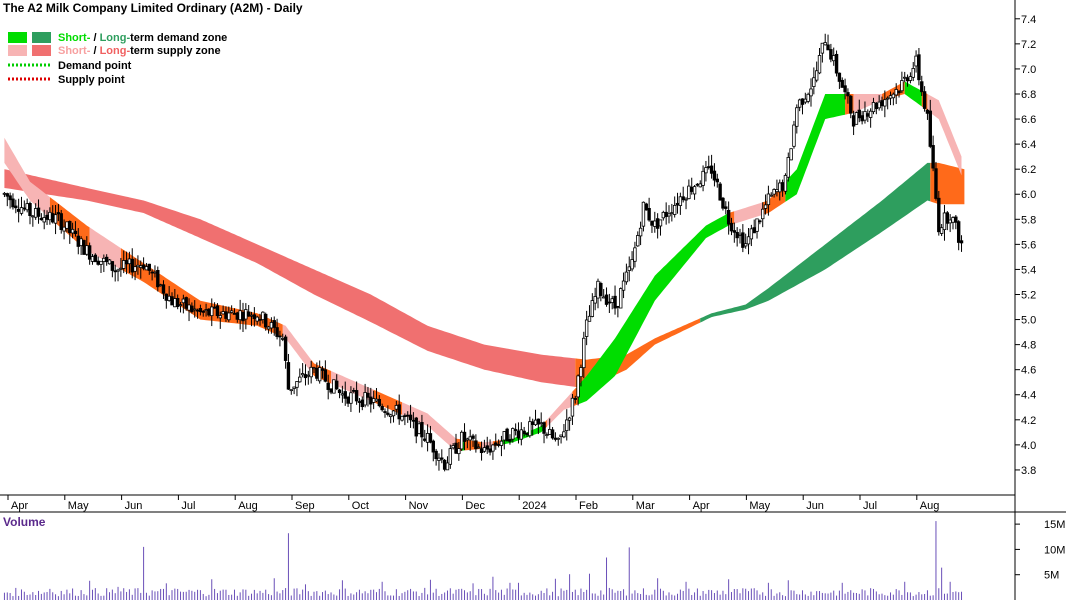 Image resolution: width=1066 pixels, height=600 pixels. I want to click on legend-supply-zone: Short- / Long-term supply zone, so click(114, 51).